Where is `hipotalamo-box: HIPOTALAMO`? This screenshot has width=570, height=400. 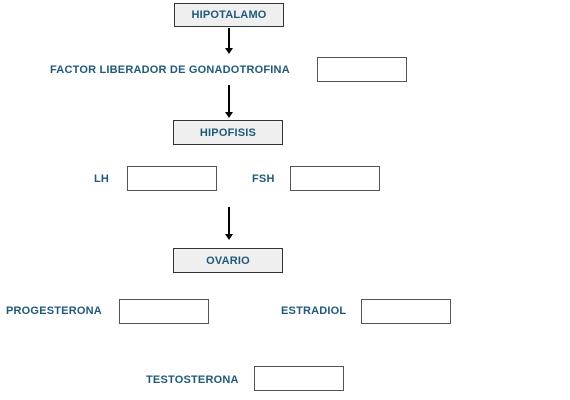
hipotalamo-box: HIPOTALAMO is located at coordinates (229, 15).